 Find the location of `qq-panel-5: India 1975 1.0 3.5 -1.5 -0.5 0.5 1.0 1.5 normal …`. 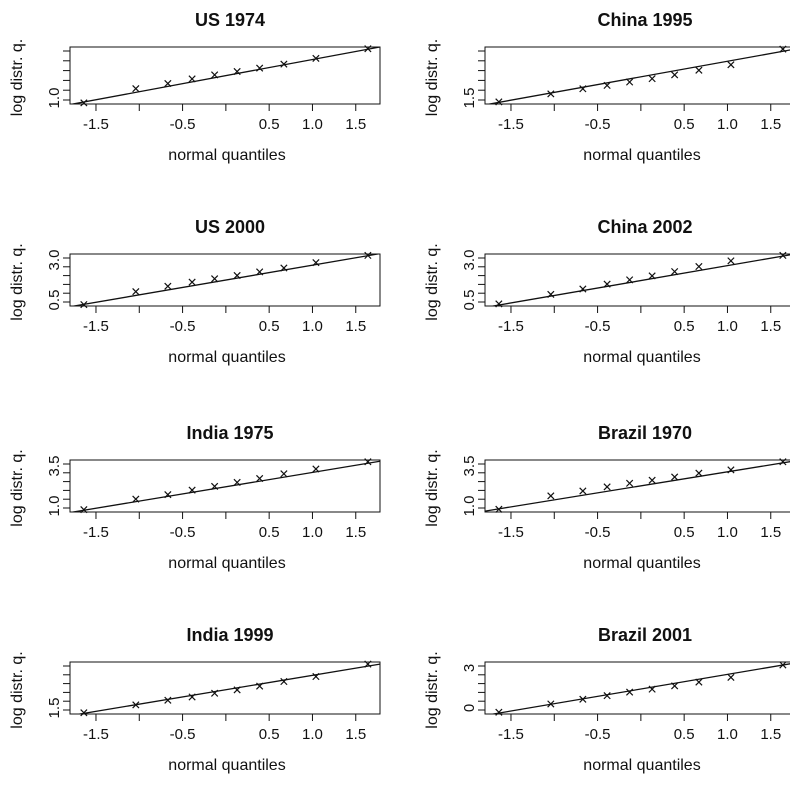

qq-panel-5: India 1975 1.0 3.5 -1.5 -0.5 0.5 1.0 1.5 normal … is located at coordinates (195, 497).